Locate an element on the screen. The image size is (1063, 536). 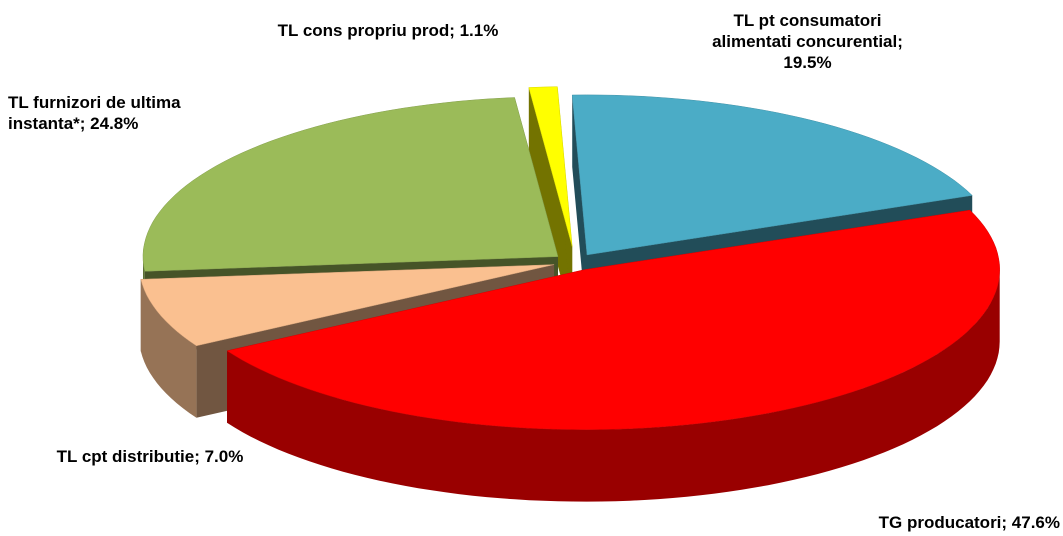
data-label: TG producatori; 47.6% is located at coordinates (969, 522).